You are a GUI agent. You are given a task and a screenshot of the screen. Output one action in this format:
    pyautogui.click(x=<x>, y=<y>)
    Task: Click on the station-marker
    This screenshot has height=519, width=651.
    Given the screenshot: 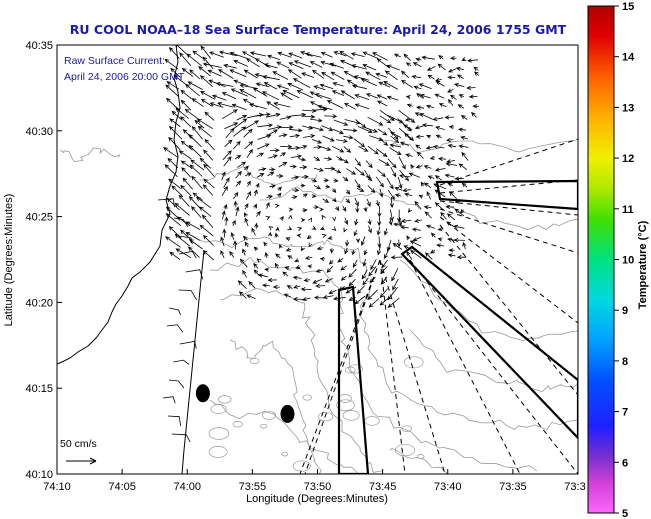 What is the action you would take?
    pyautogui.click(x=202, y=393)
    